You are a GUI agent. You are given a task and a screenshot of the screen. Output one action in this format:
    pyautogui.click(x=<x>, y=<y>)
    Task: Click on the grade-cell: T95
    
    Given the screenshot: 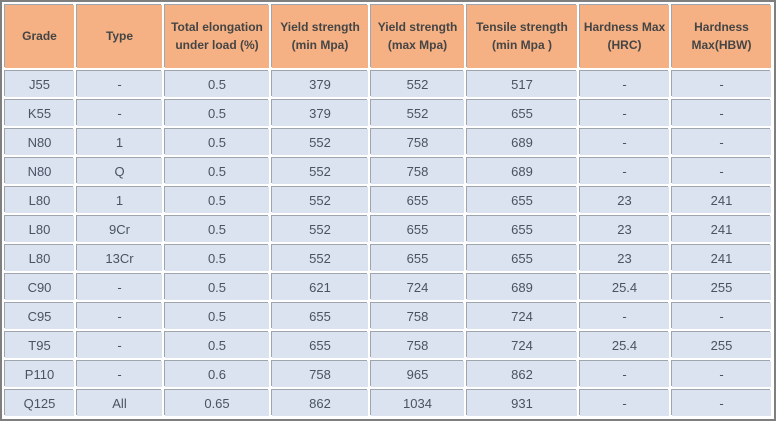 What is the action you would take?
    pyautogui.click(x=39, y=345)
    